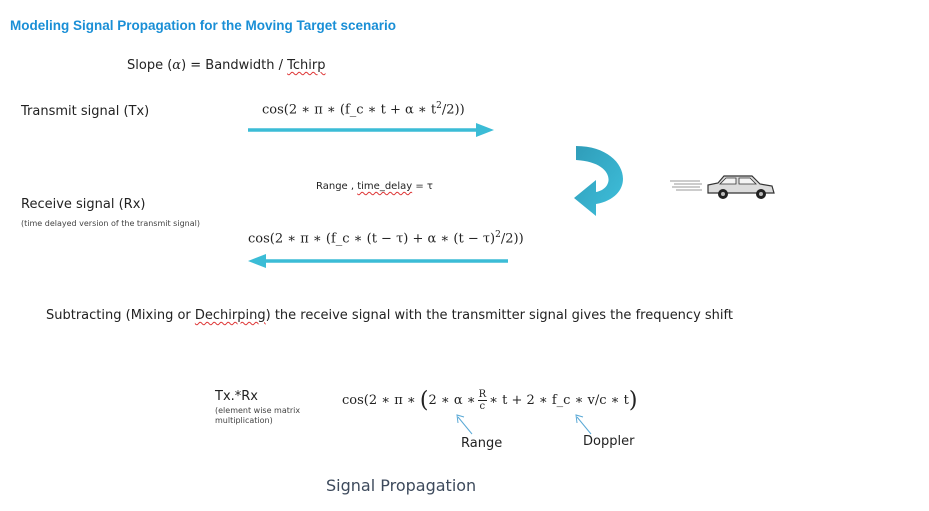 Image resolution: width=929 pixels, height=511 pixels. What do you see at coordinates (230, 315) in the screenshot?
I see `dechirping-word: Dechirping` at bounding box center [230, 315].